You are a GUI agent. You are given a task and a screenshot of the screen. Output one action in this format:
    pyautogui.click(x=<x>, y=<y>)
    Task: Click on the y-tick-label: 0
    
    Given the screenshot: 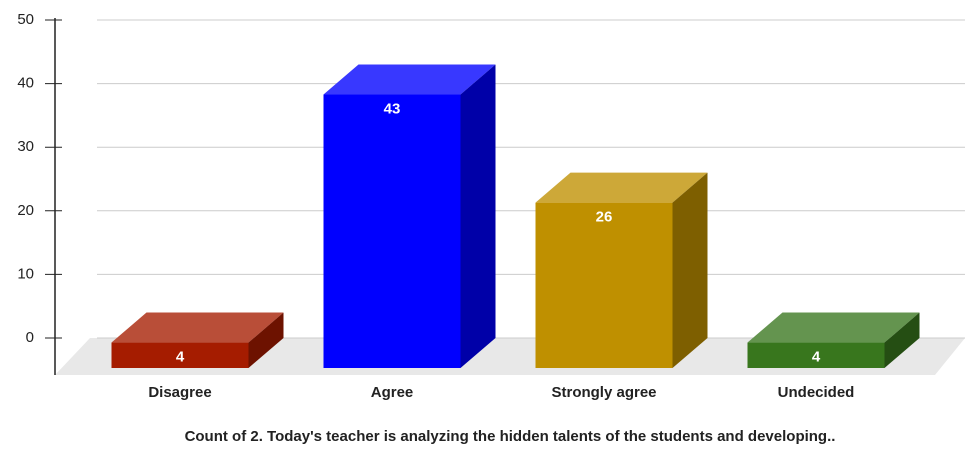 What is the action you would take?
    pyautogui.click(x=30, y=337)
    